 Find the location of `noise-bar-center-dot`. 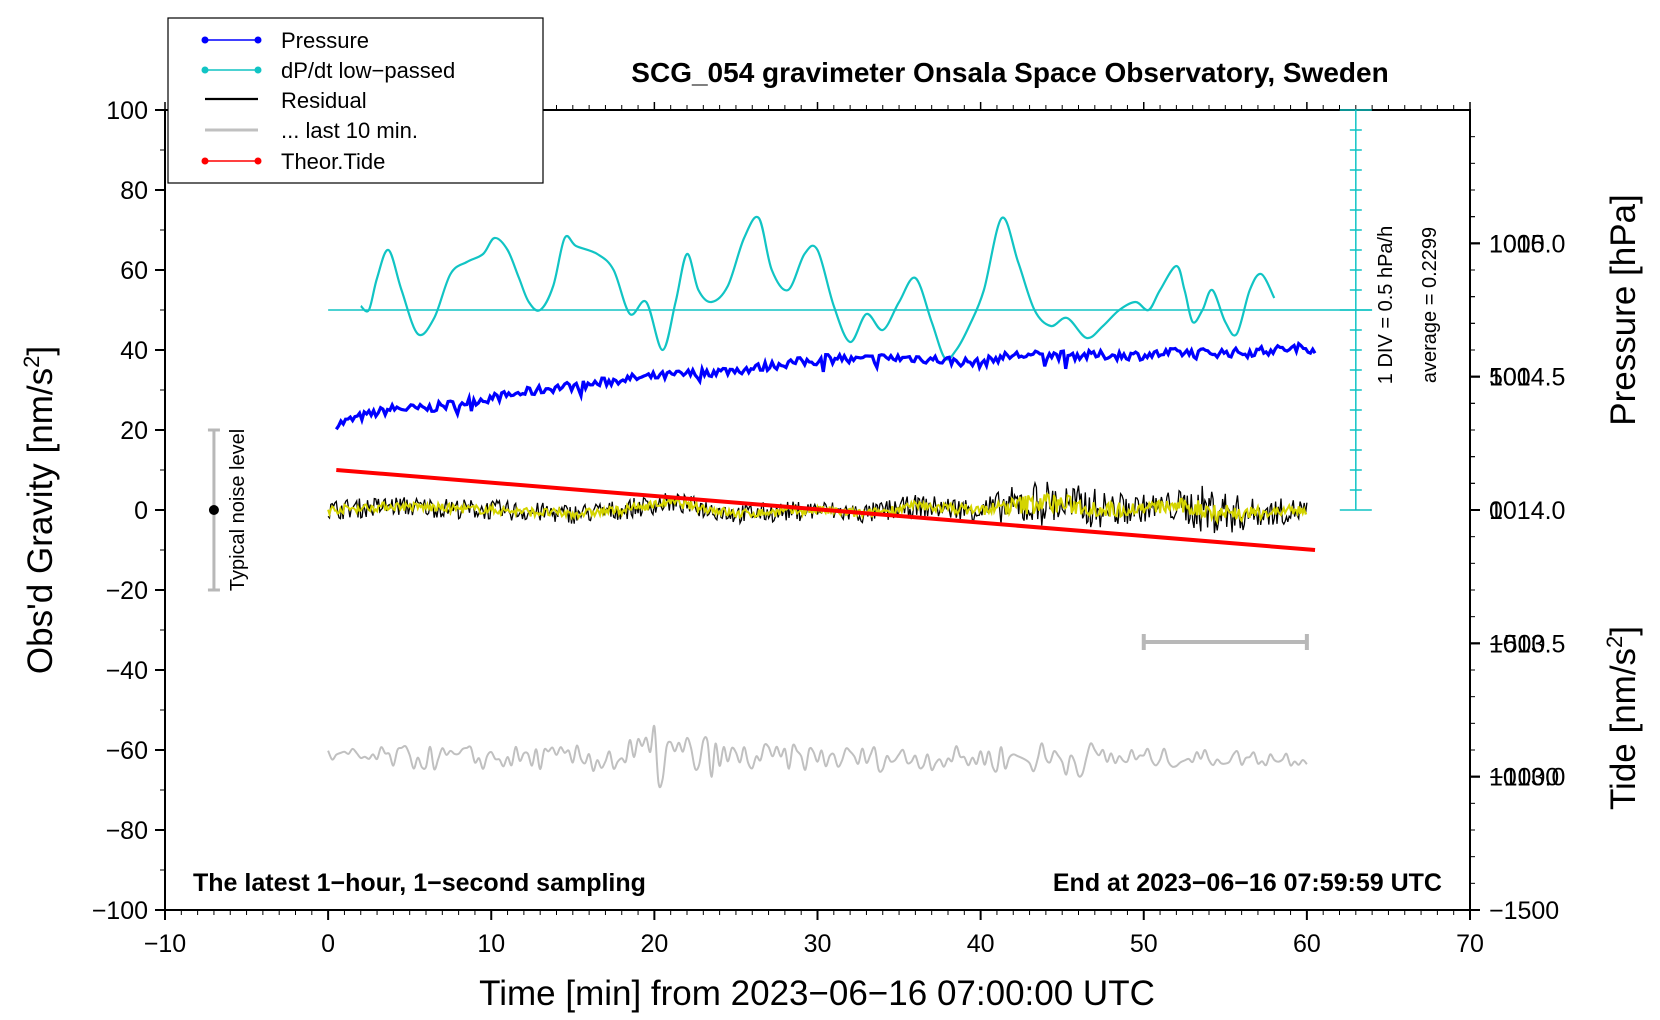

noise-bar-center-dot is located at coordinates (213, 510).